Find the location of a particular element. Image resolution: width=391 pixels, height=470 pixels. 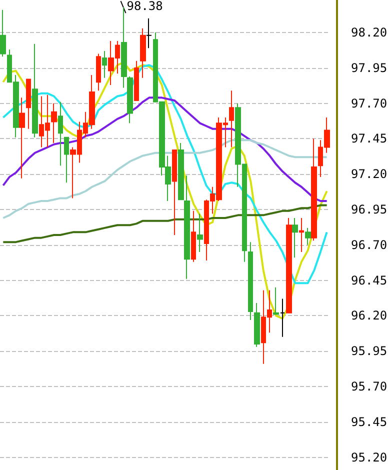

y-tick-label: 97.95 is located at coordinates (369, 67).